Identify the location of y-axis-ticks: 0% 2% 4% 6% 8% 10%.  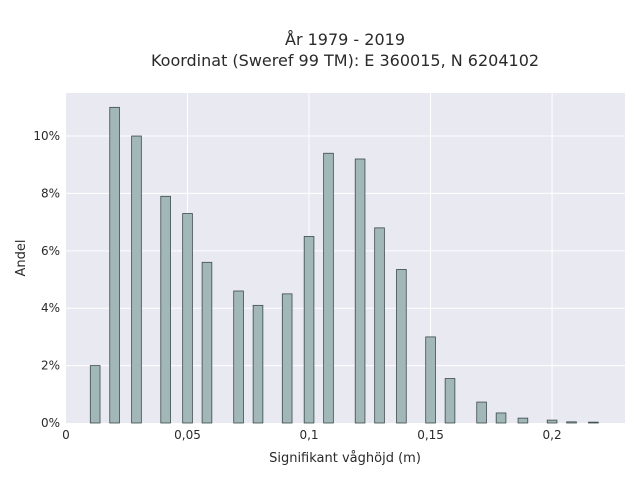
(46, 279).